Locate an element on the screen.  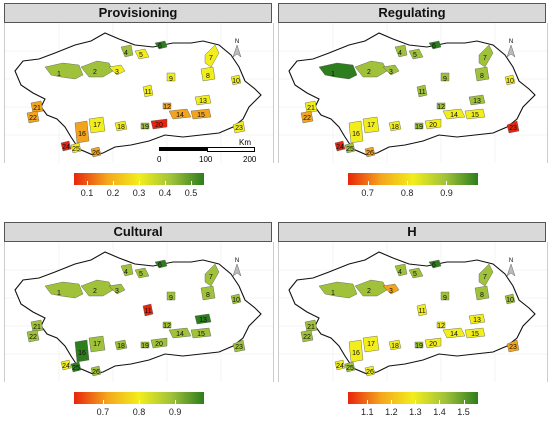
colorbar-tick-label: 0.3 is located at coordinates (139, 193).